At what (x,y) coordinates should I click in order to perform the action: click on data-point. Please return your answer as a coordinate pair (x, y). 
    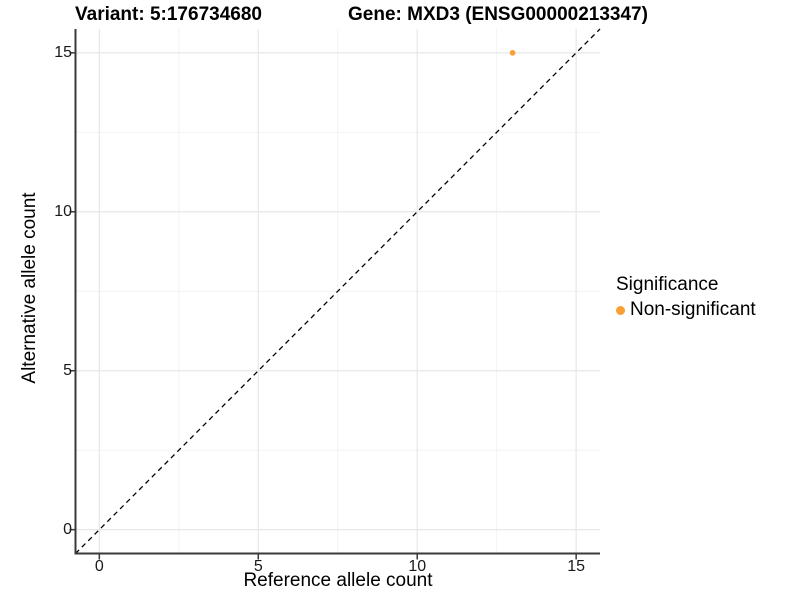
    Looking at the image, I should click on (512, 53).